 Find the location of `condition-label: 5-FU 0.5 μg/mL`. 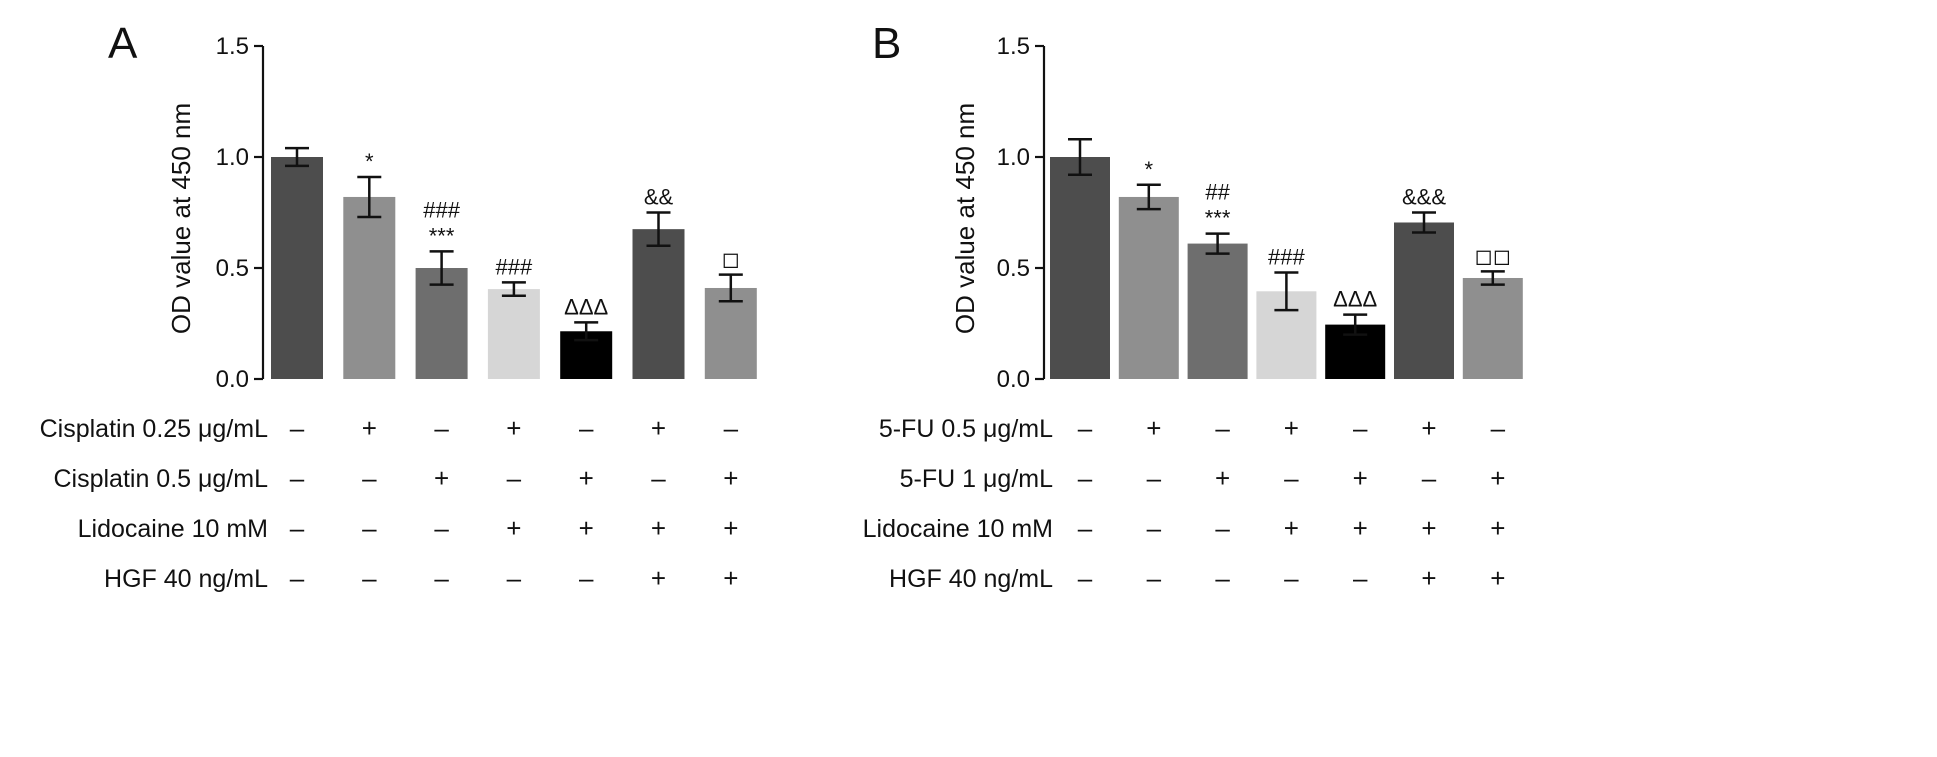

condition-label: 5-FU 0.5 μg/mL is located at coordinates (966, 429).